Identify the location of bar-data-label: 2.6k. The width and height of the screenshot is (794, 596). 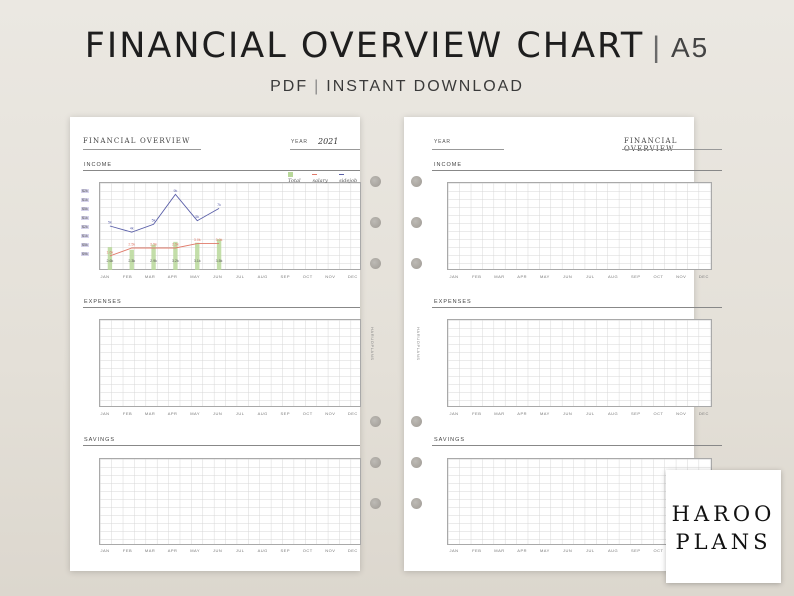
(110, 261).